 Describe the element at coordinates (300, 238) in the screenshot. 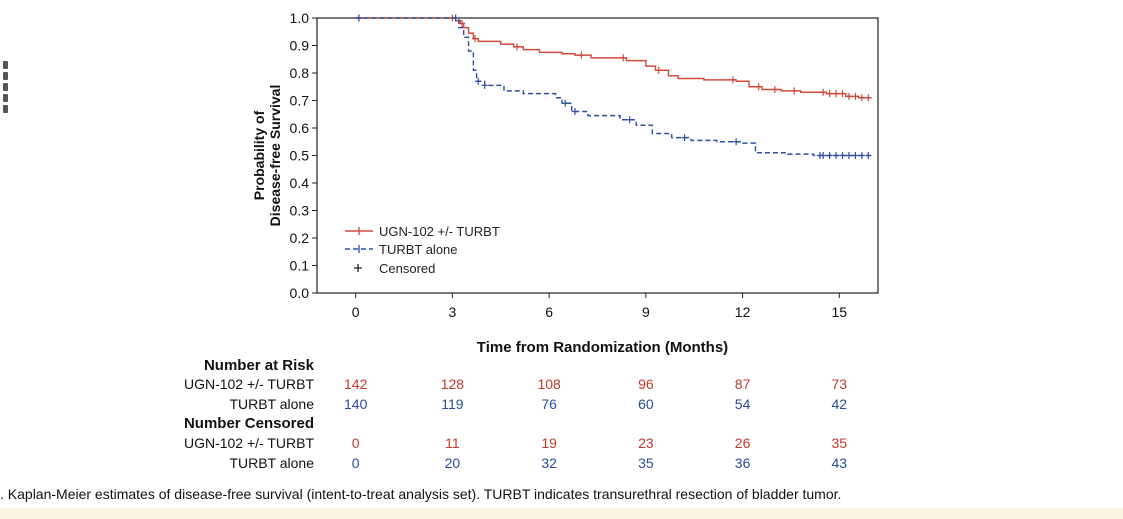

I see `y-tick-label: 0.2` at that location.